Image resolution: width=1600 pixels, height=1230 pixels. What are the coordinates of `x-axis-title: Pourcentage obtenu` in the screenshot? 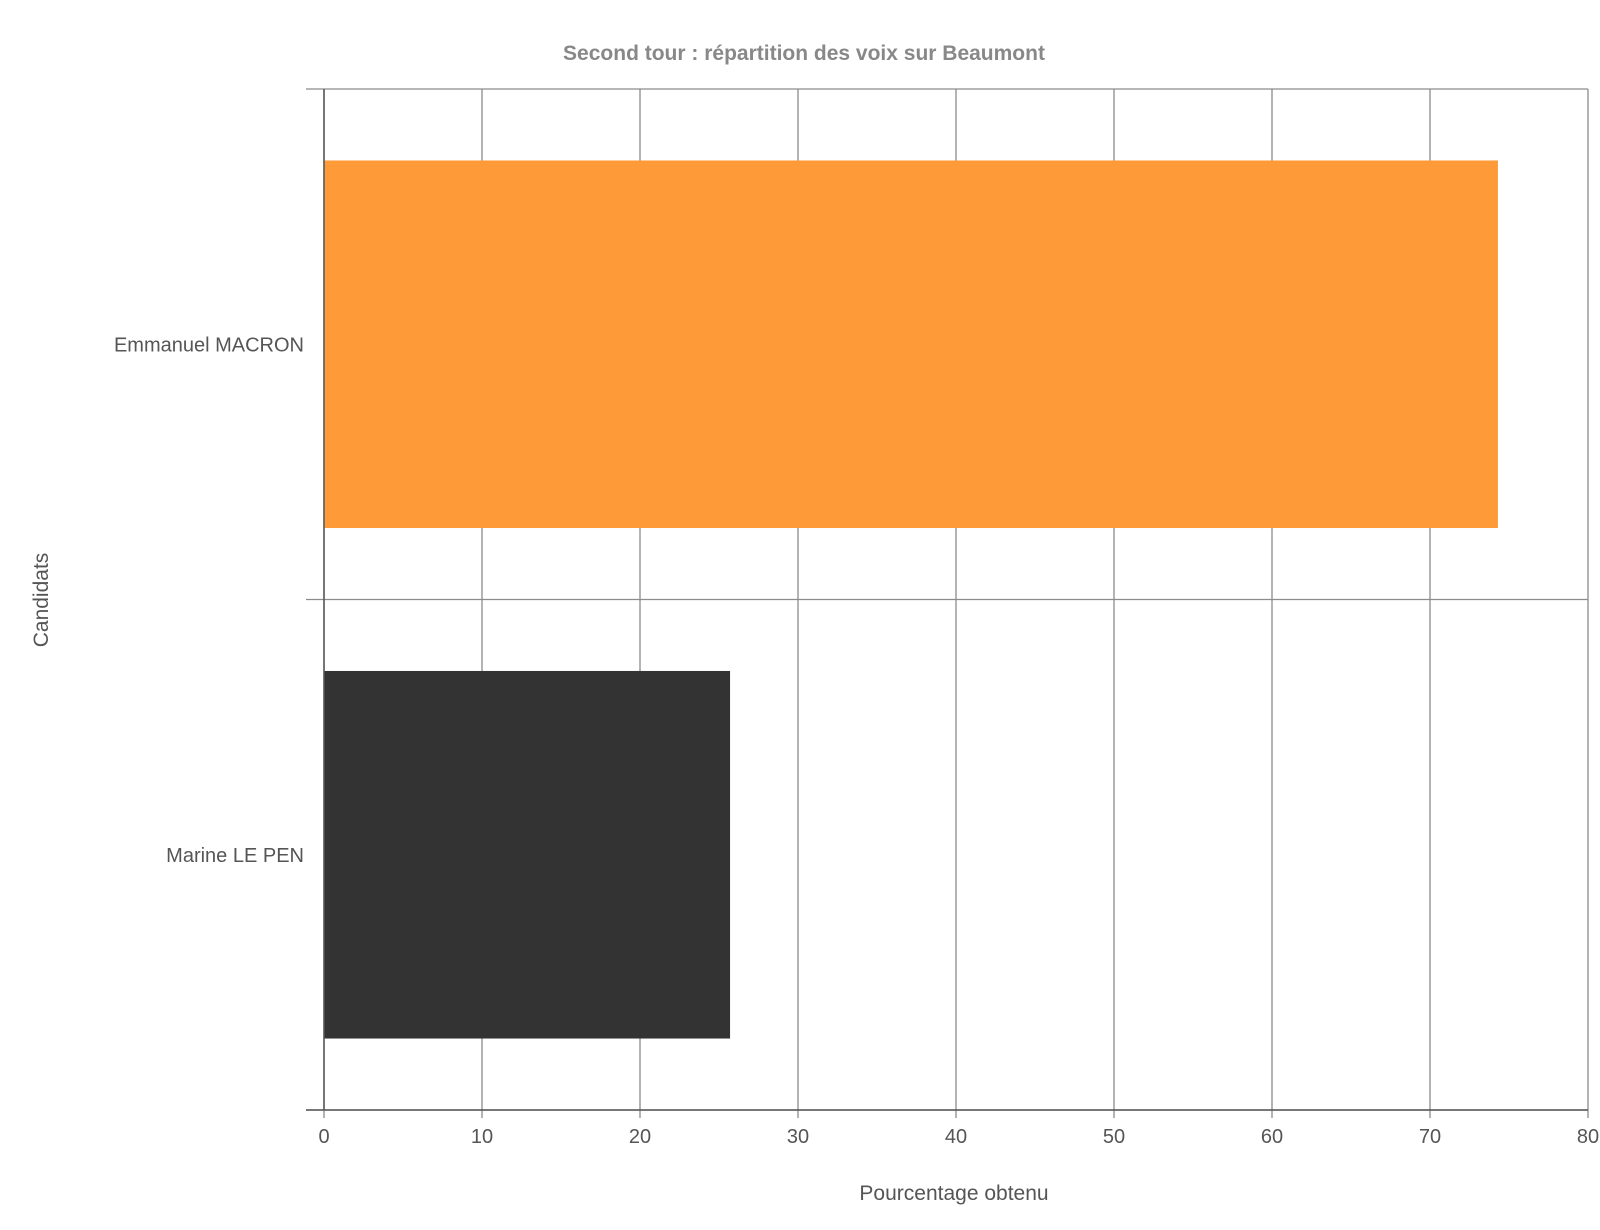 It's located at (953, 1193).